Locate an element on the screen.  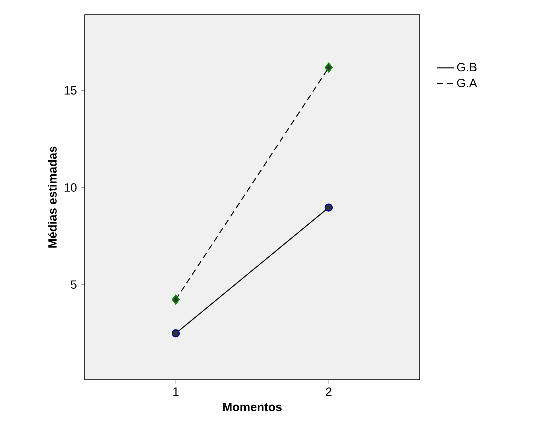
y-tick-label: 15 is located at coordinates (70, 90).